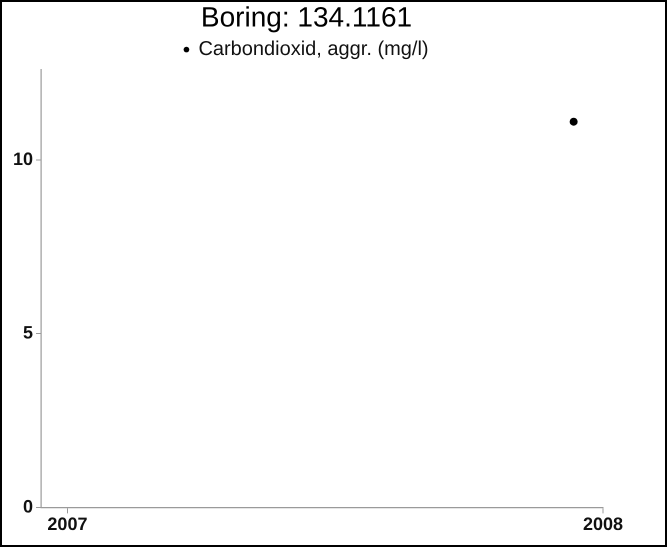 This screenshot has width=667, height=547. I want to click on x-tick-label: 2007, so click(67, 524).